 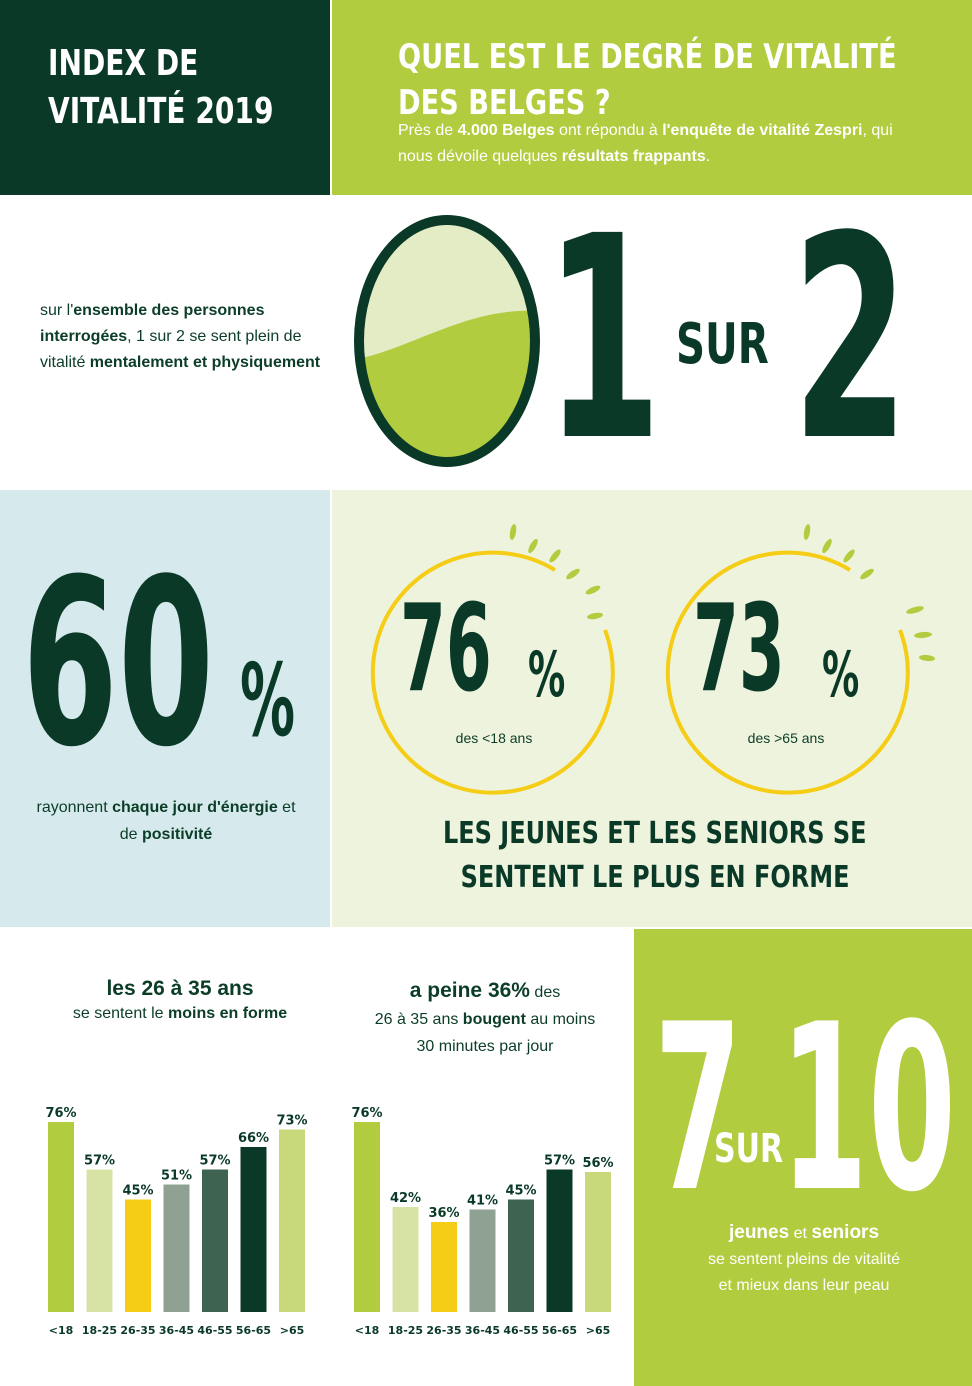 What do you see at coordinates (800, 659) in the screenshot?
I see `senior-circle-icon` at bounding box center [800, 659].